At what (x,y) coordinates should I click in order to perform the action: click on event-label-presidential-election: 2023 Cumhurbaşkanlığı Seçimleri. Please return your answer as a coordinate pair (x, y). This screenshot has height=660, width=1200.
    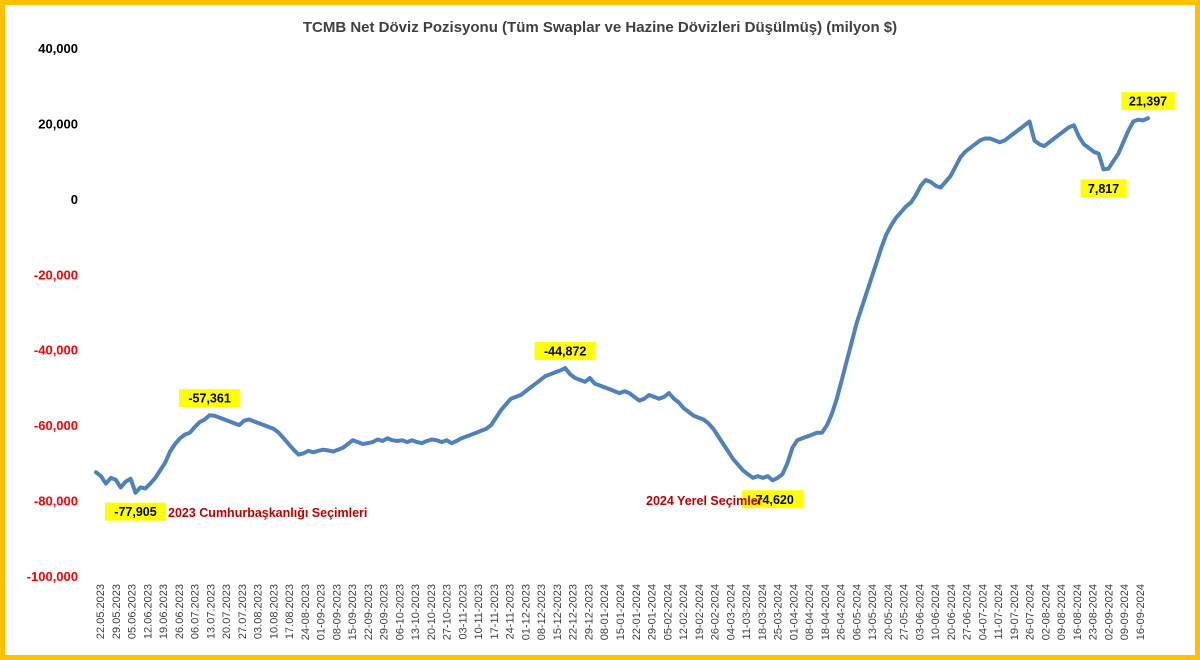
    Looking at the image, I should click on (267, 513).